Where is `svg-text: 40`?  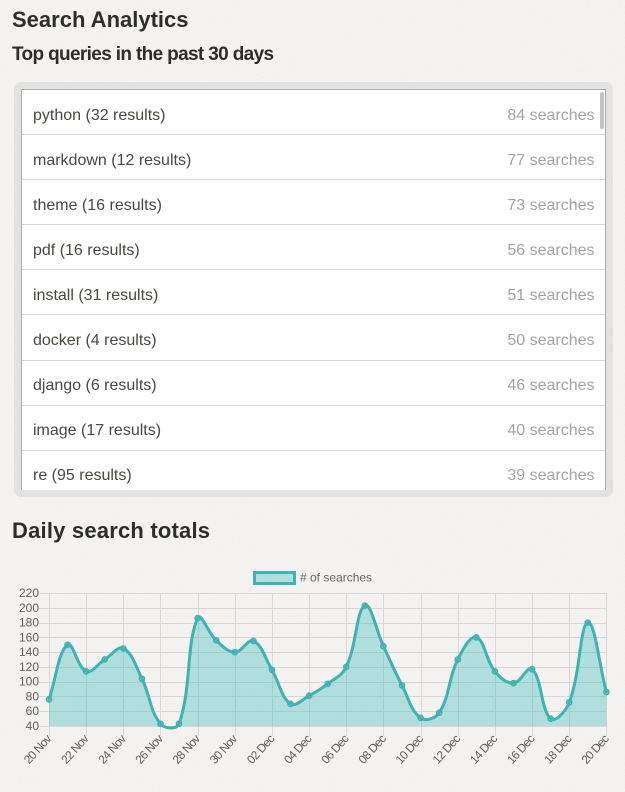
svg-text: 40 is located at coordinates (33, 726).